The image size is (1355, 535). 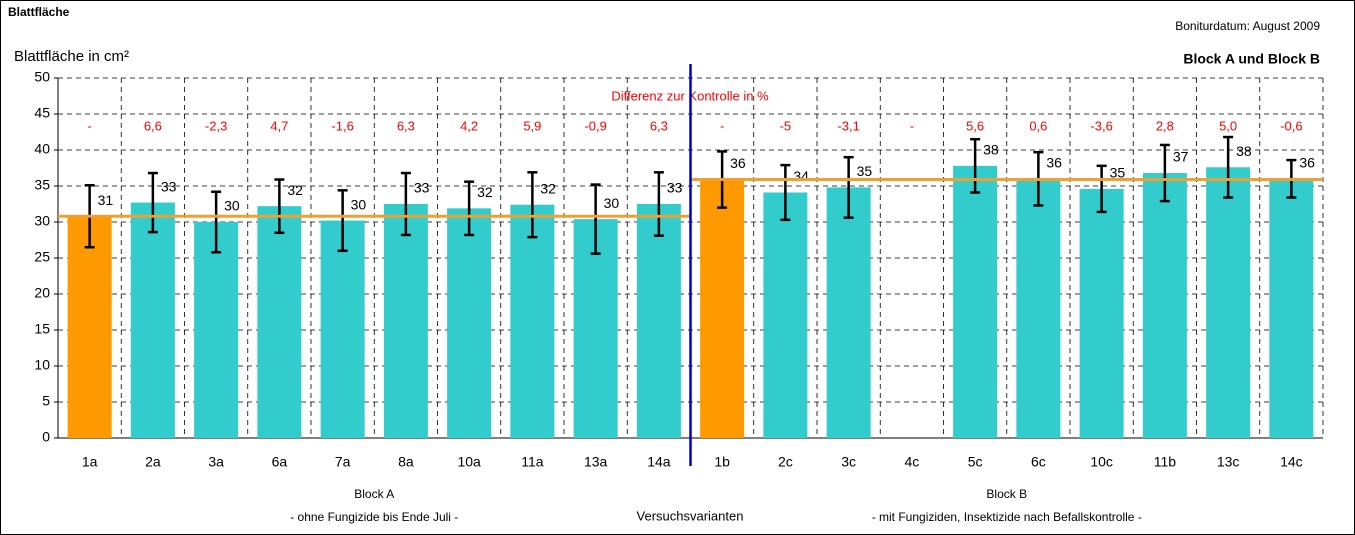 What do you see at coordinates (343, 462) in the screenshot?
I see `x-tick-label: 7a` at bounding box center [343, 462].